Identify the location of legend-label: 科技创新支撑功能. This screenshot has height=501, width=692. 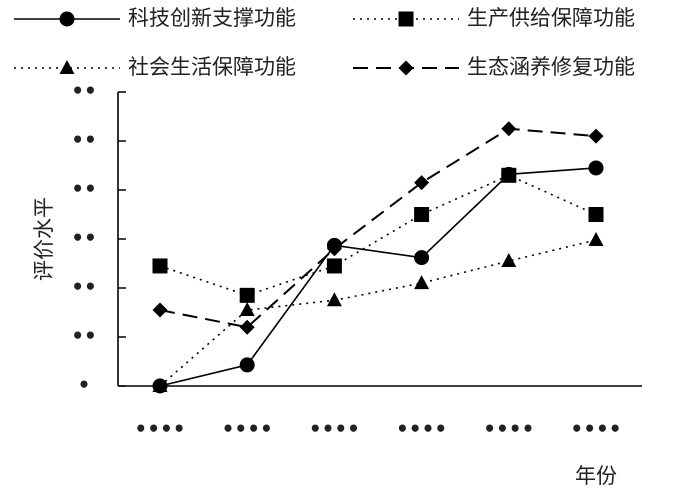
(212, 18).